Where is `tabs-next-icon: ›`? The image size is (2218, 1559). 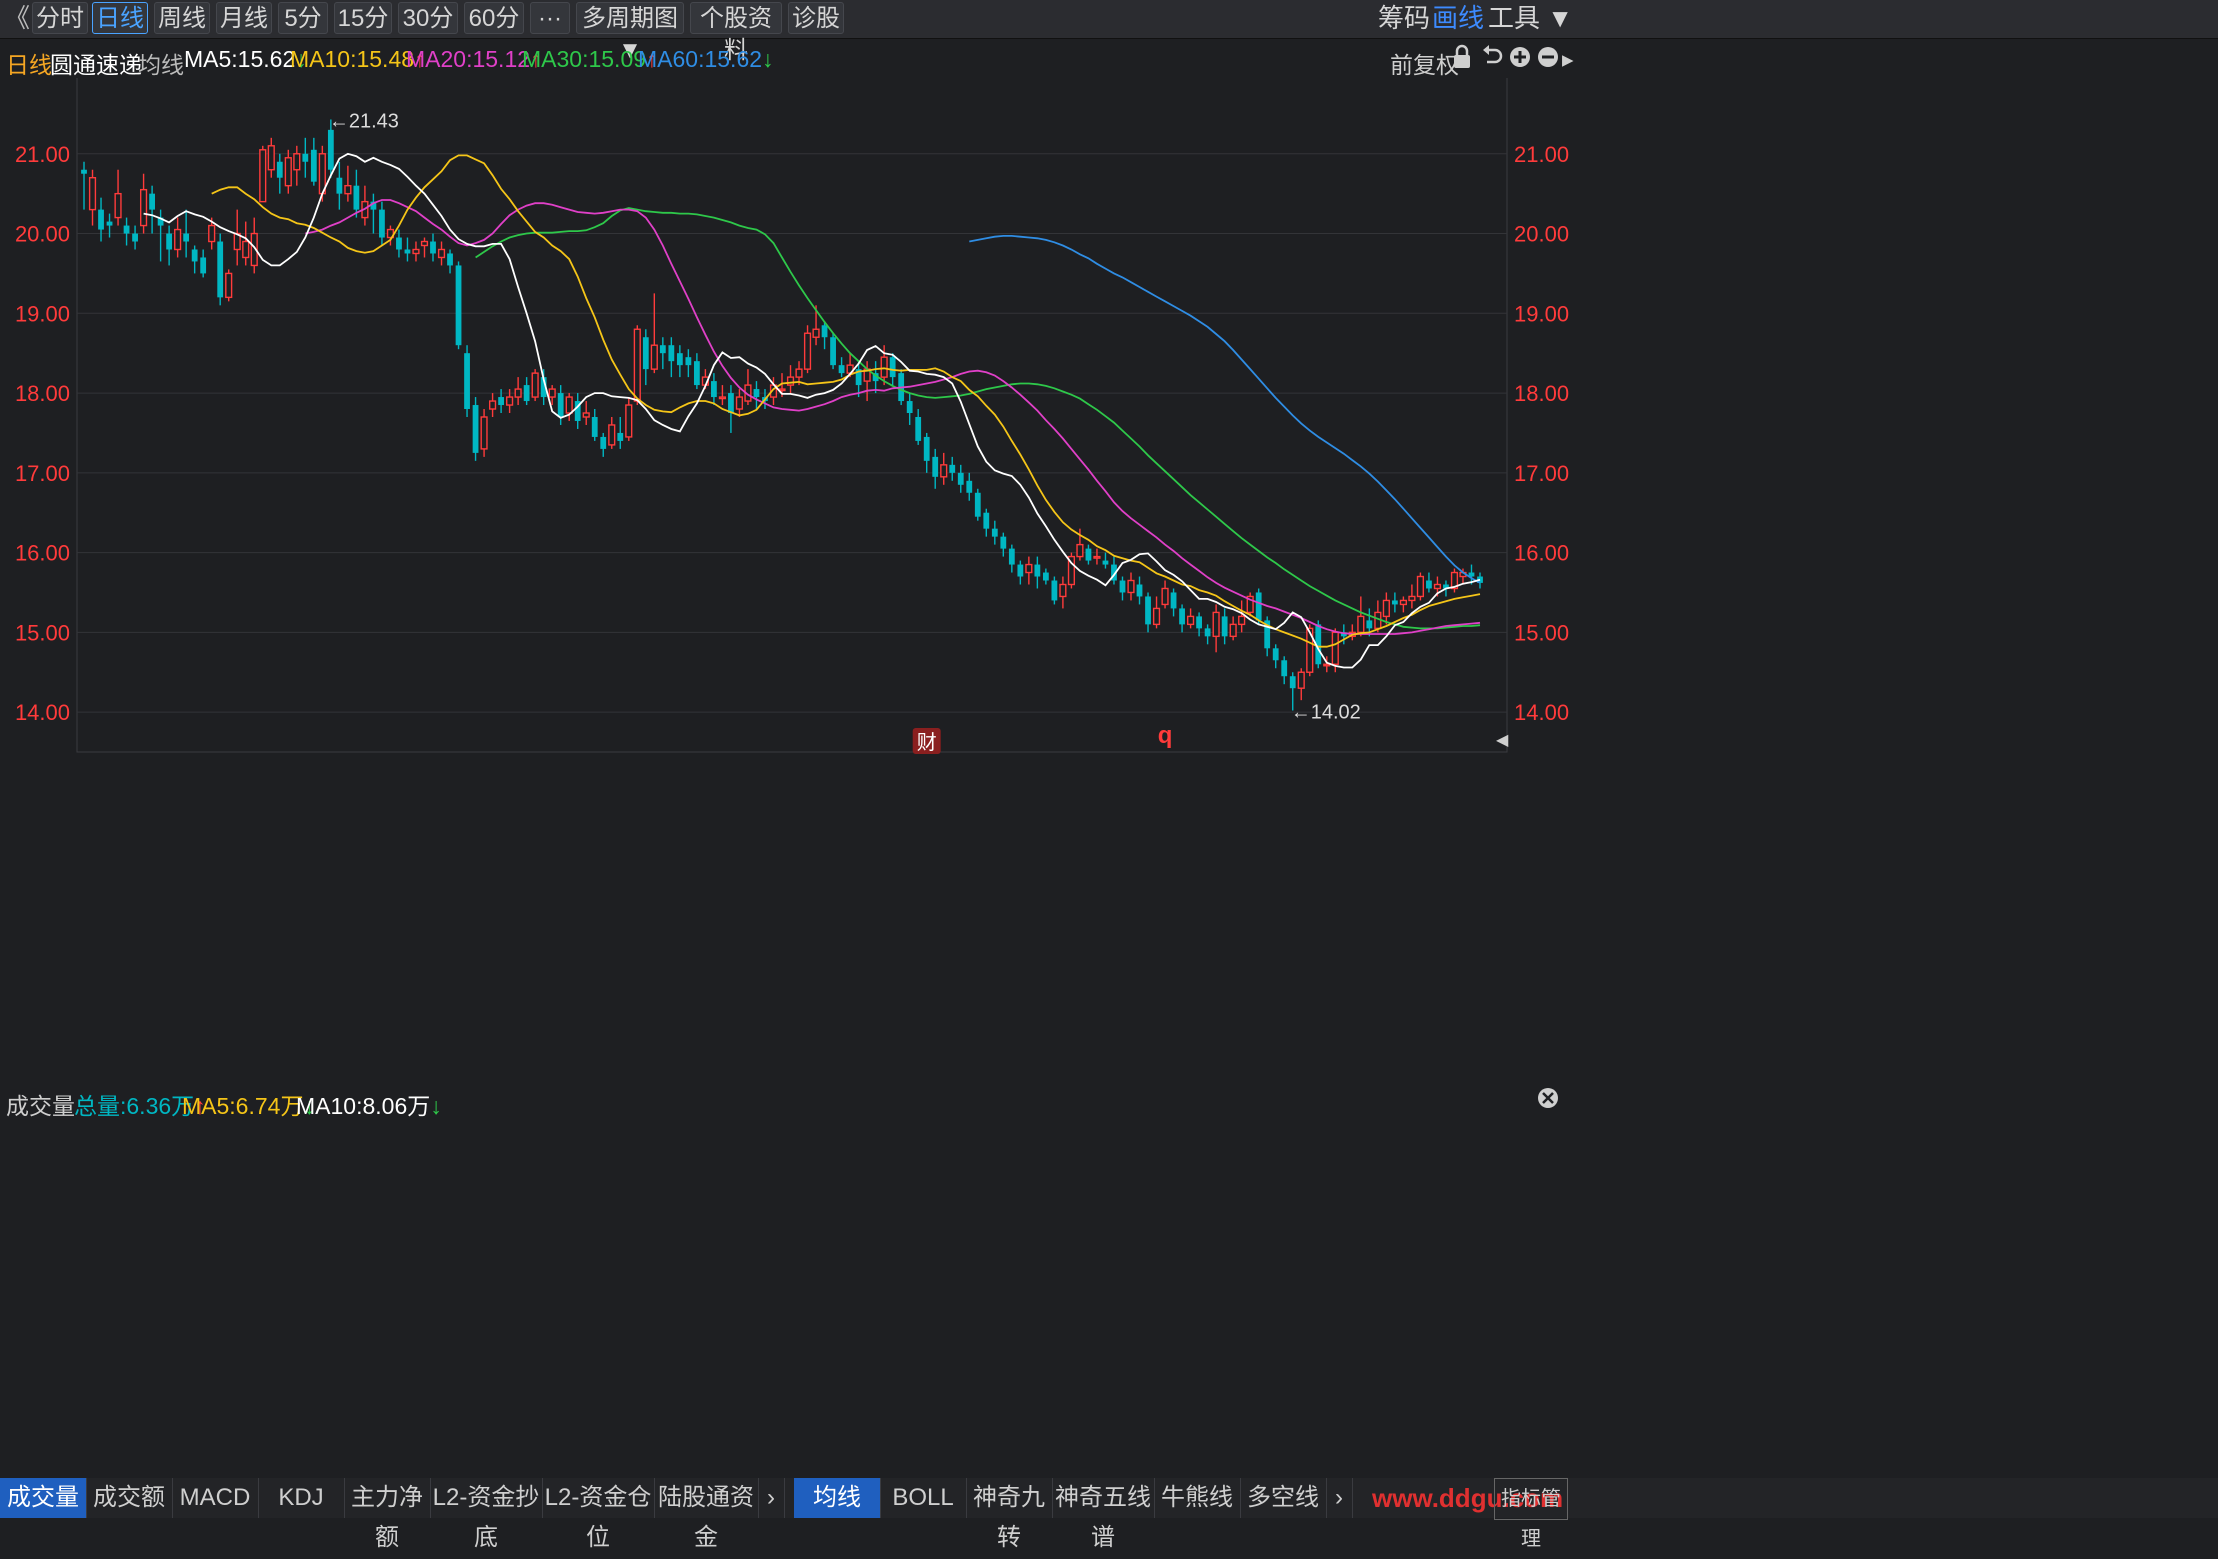
tabs-next-icon: › is located at coordinates (771, 1498).